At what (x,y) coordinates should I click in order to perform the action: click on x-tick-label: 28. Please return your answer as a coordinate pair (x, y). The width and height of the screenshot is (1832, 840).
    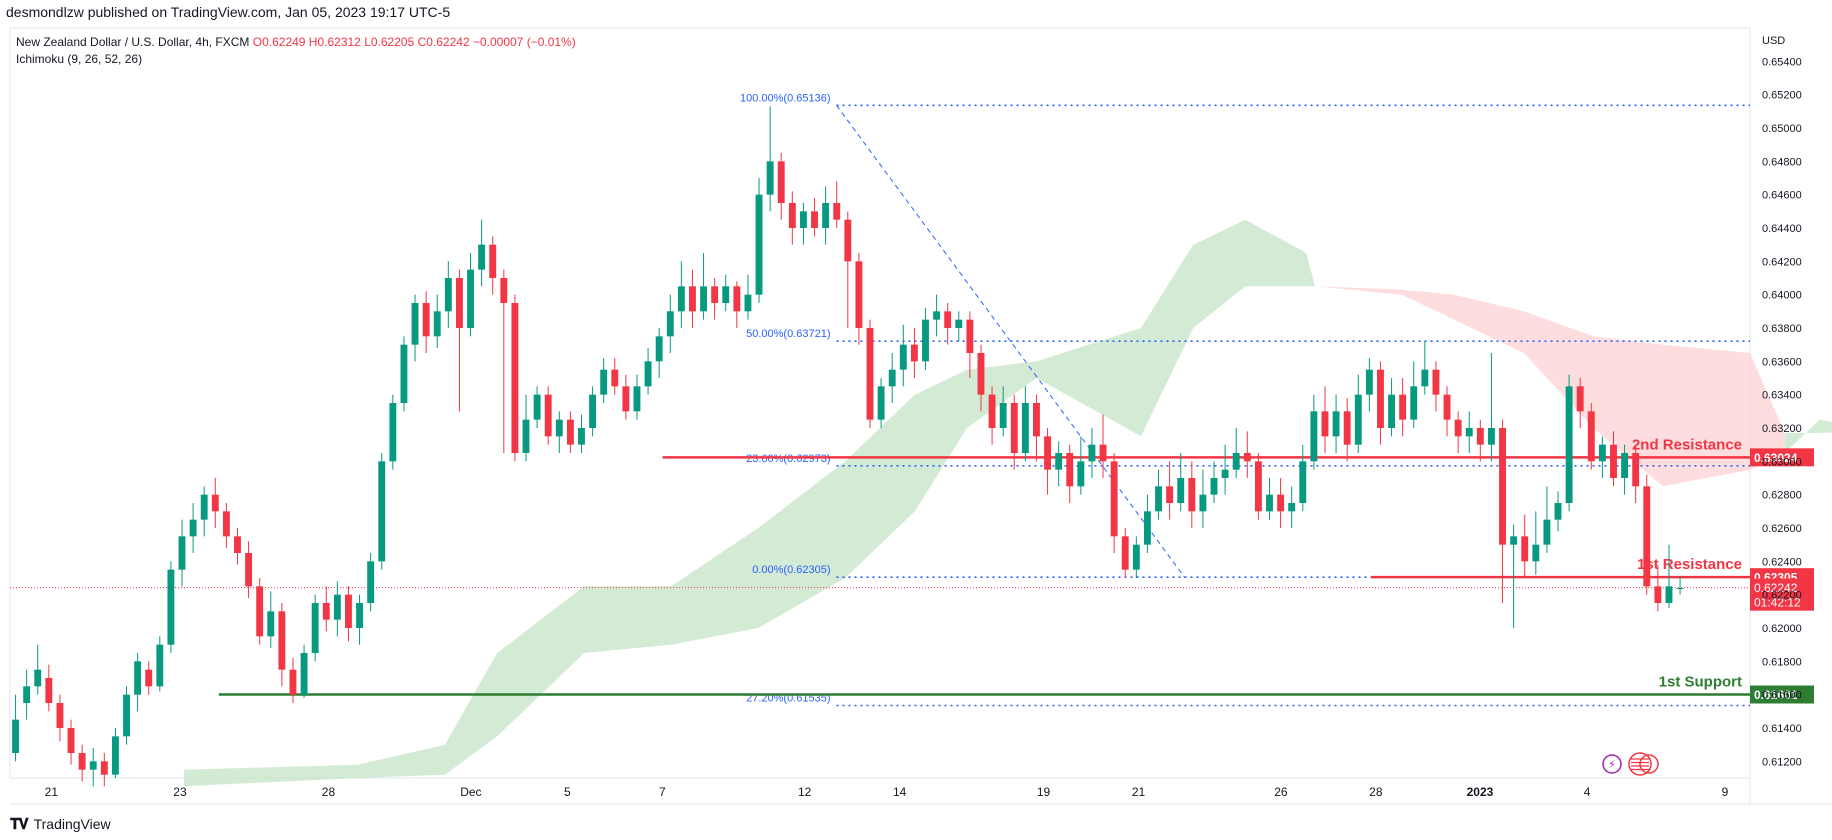
    Looking at the image, I should click on (329, 792).